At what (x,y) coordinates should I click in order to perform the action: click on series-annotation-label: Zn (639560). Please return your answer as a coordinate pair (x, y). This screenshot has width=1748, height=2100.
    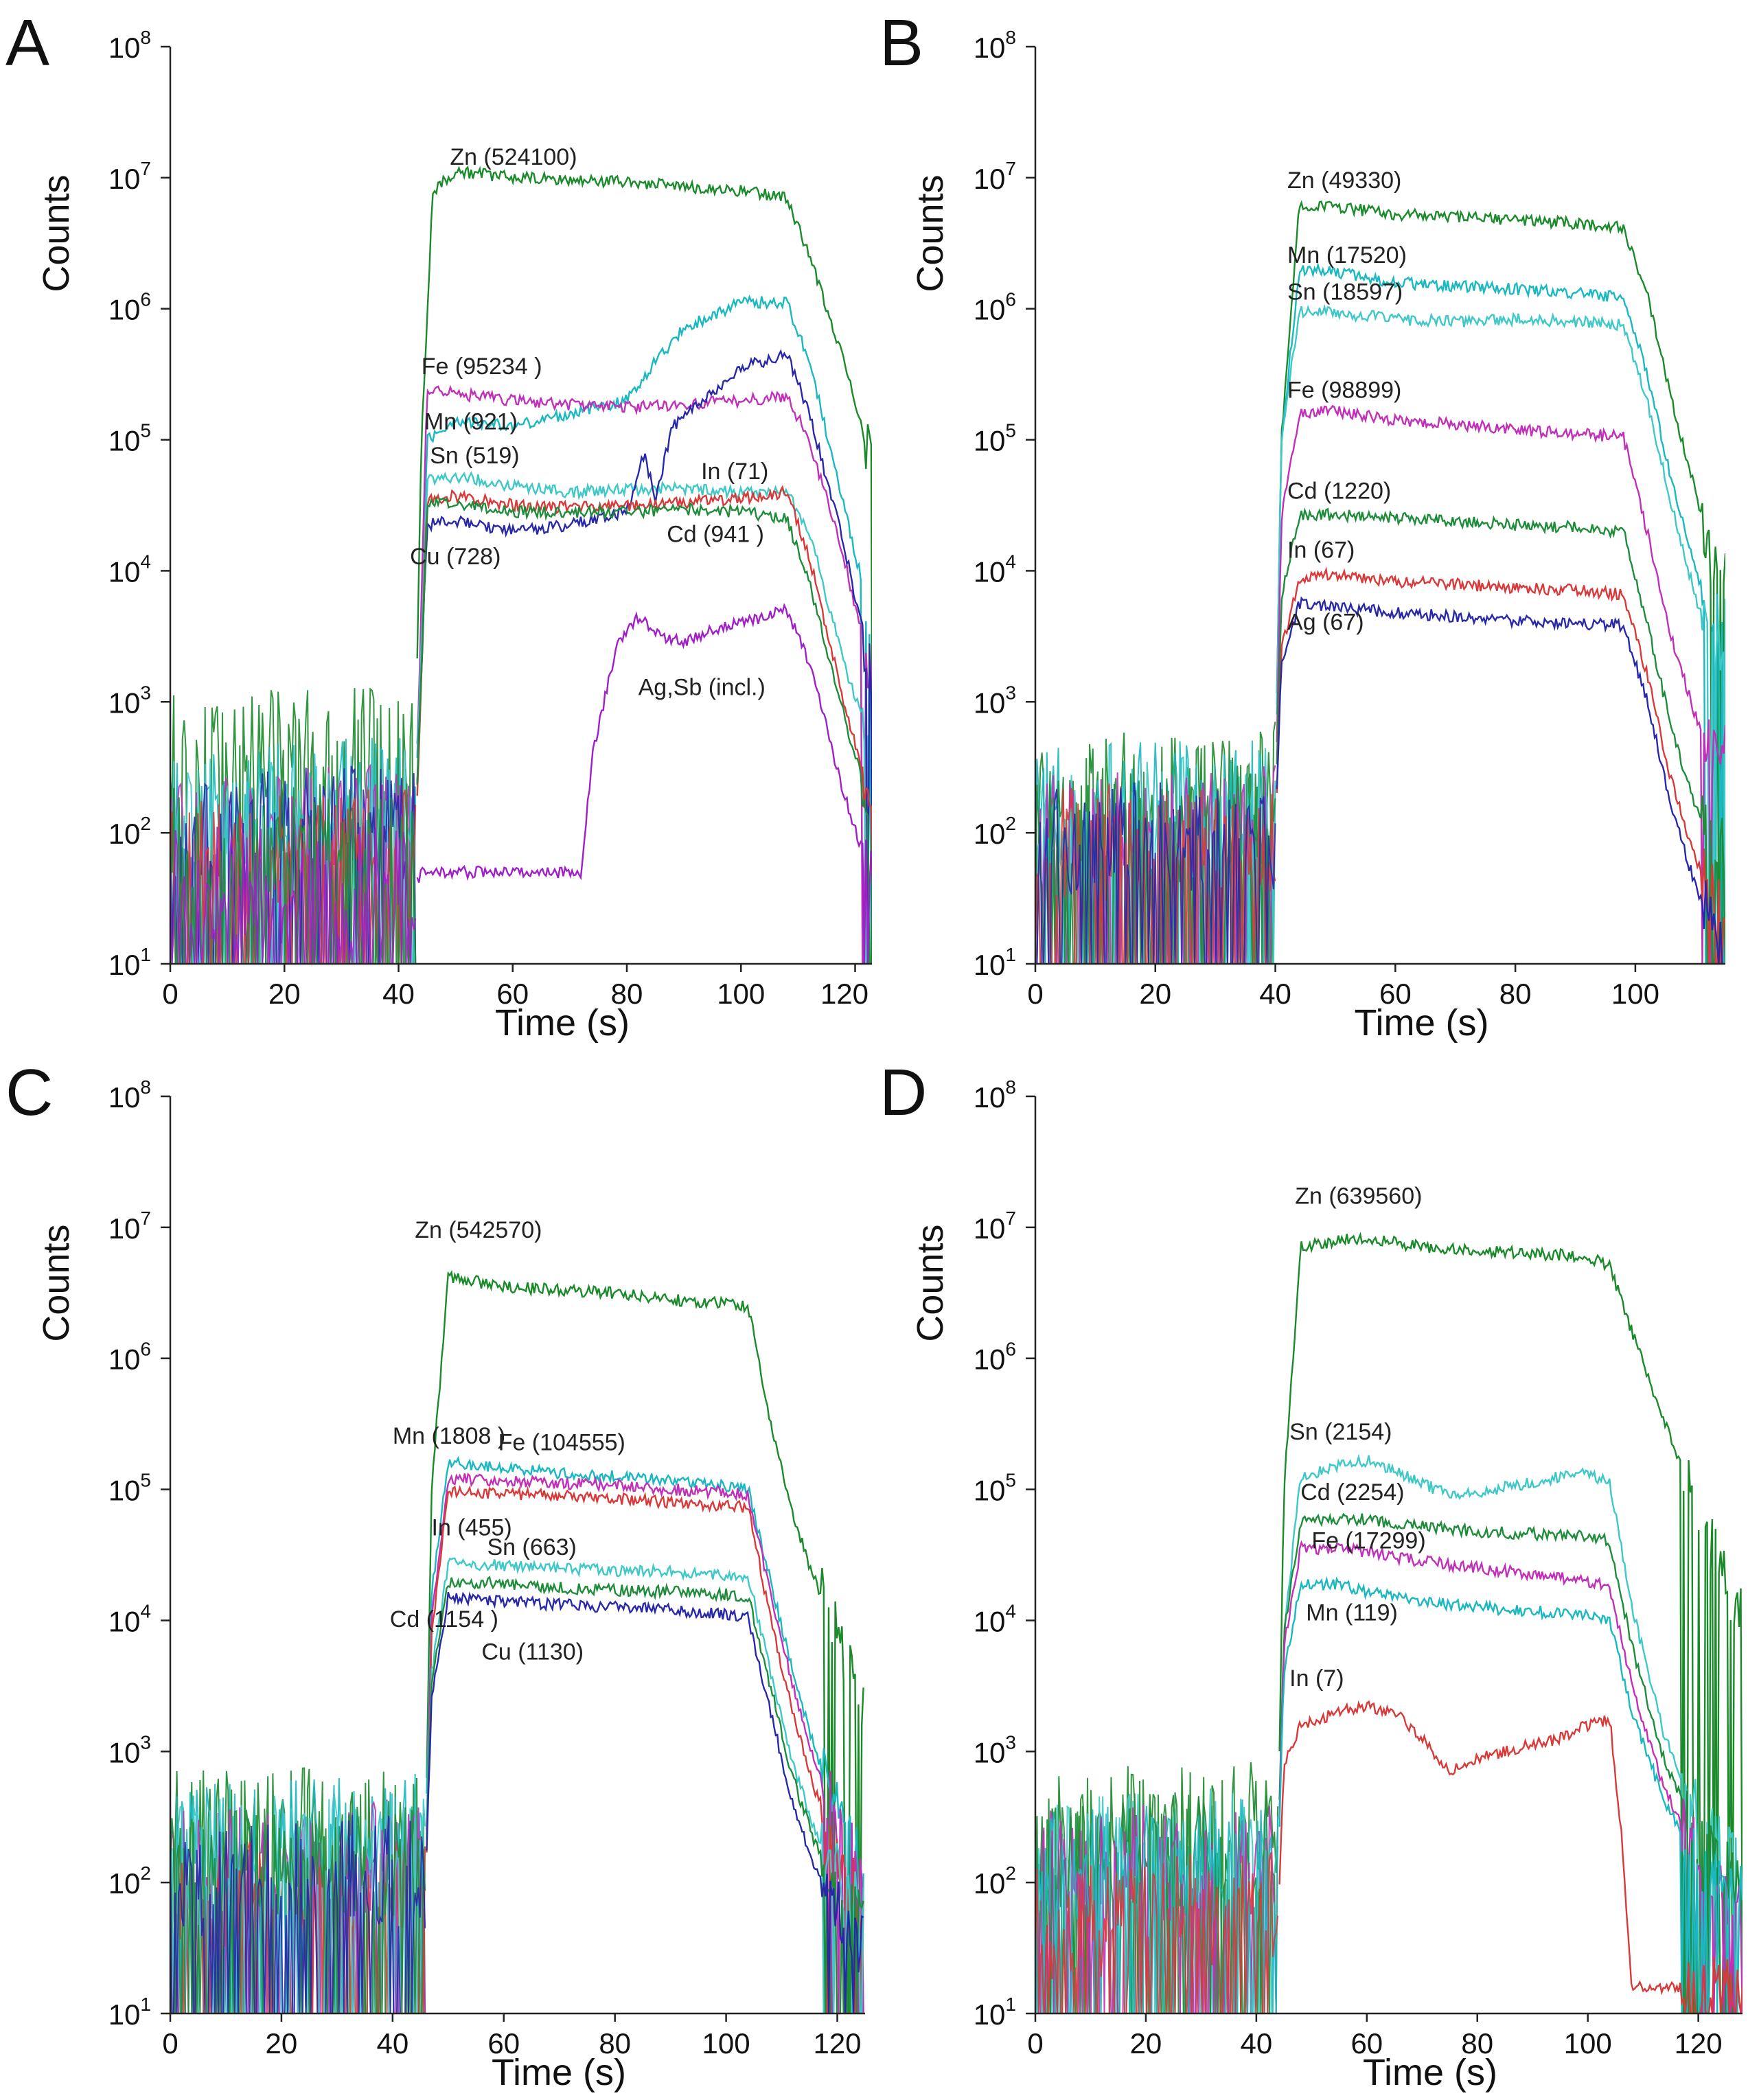
    Looking at the image, I should click on (1358, 1197).